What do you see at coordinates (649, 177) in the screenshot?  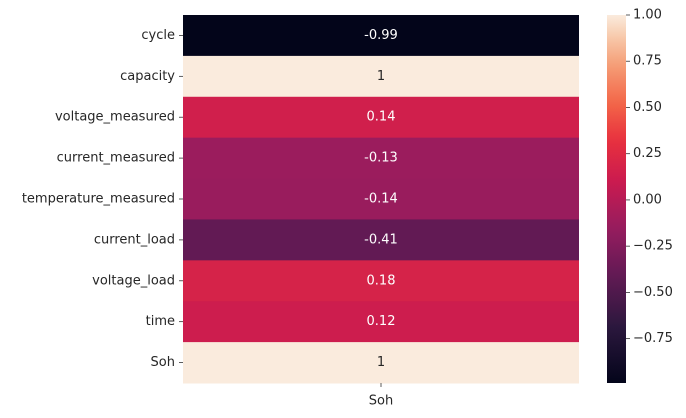 I see `colorbar-ticks: 1.00 0.75 0.50 0.25 0.00 −0.25 −0.50 −0.75` at bounding box center [649, 177].